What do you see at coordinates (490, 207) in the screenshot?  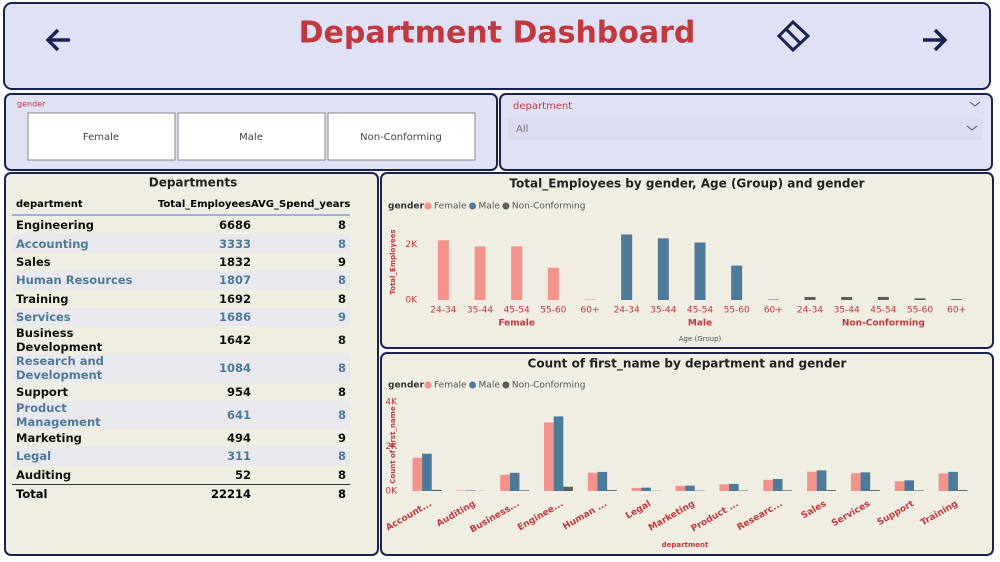 I see `legend-label: Male` at bounding box center [490, 207].